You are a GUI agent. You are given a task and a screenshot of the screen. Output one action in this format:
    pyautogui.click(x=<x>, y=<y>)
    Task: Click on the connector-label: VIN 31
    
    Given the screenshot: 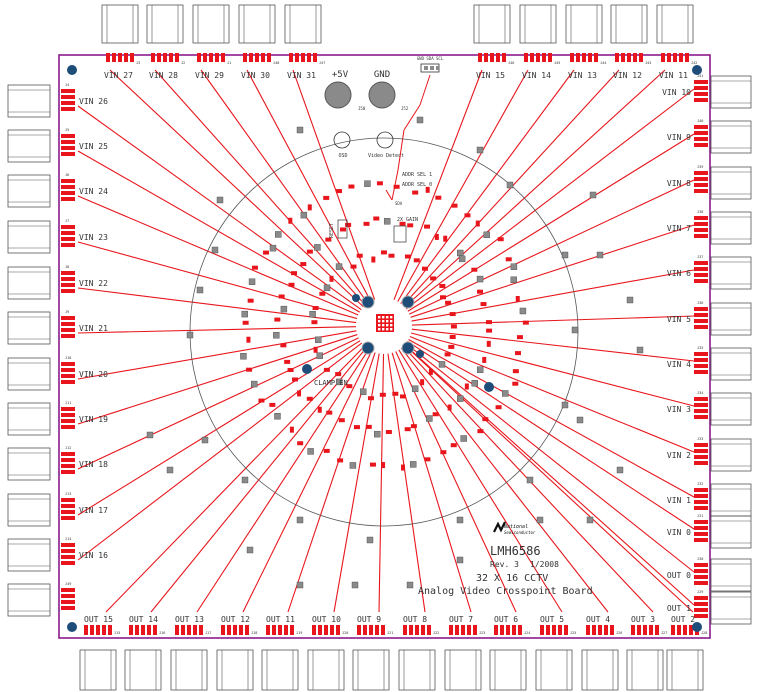 What is the action you would take?
    pyautogui.click(x=301, y=75)
    